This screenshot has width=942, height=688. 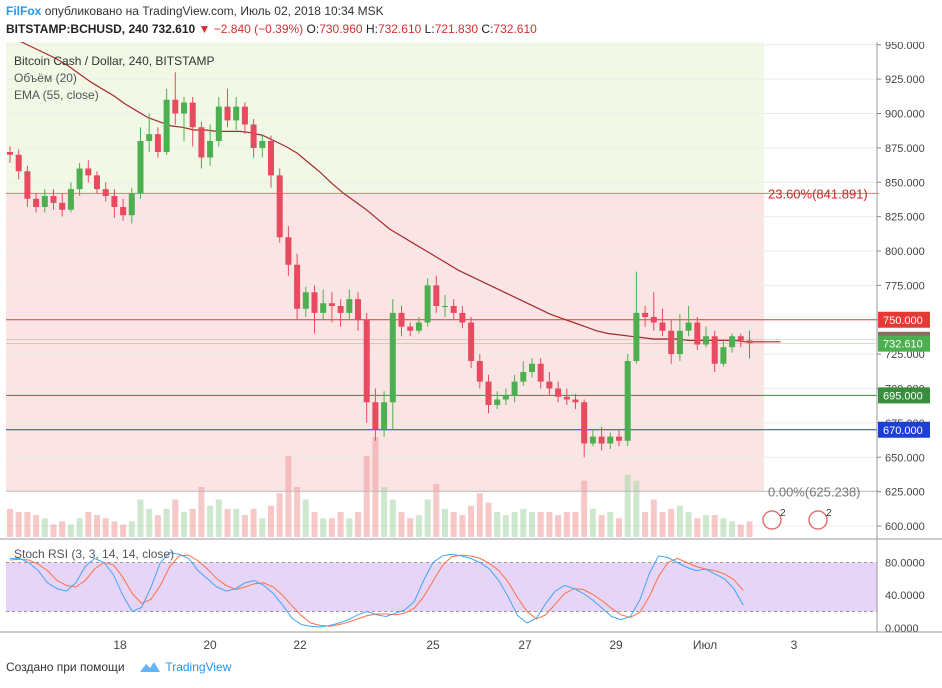 What do you see at coordinates (902, 629) in the screenshot?
I see `stoch-tick-label: 0.0000` at bounding box center [902, 629].